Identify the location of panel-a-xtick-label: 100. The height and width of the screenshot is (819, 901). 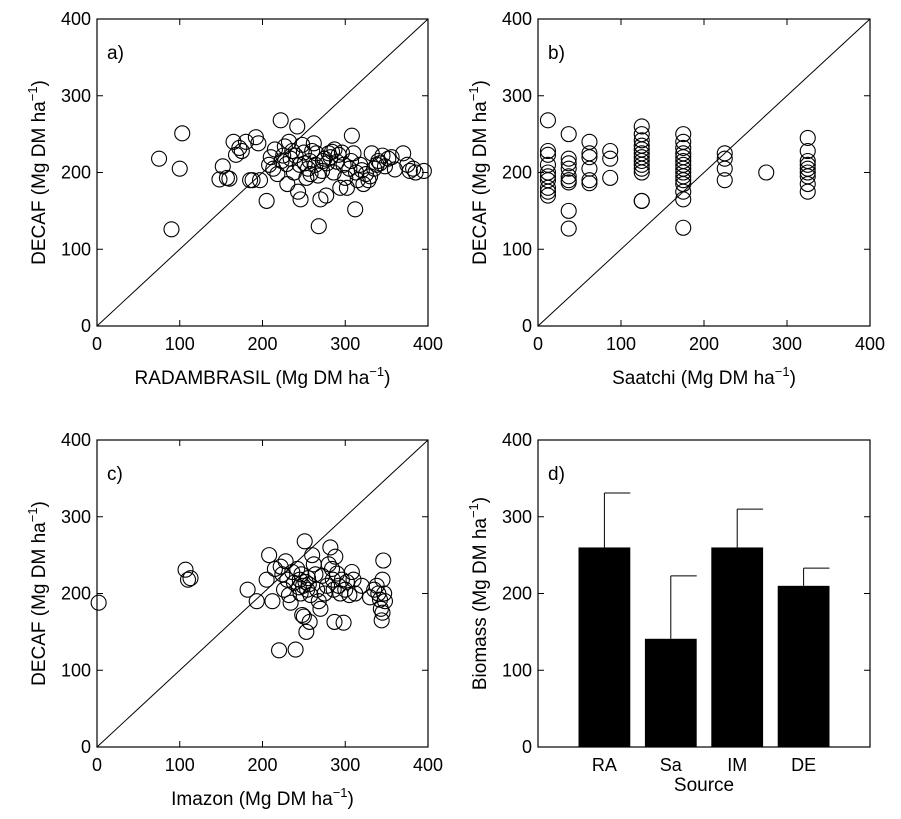
(180, 344).